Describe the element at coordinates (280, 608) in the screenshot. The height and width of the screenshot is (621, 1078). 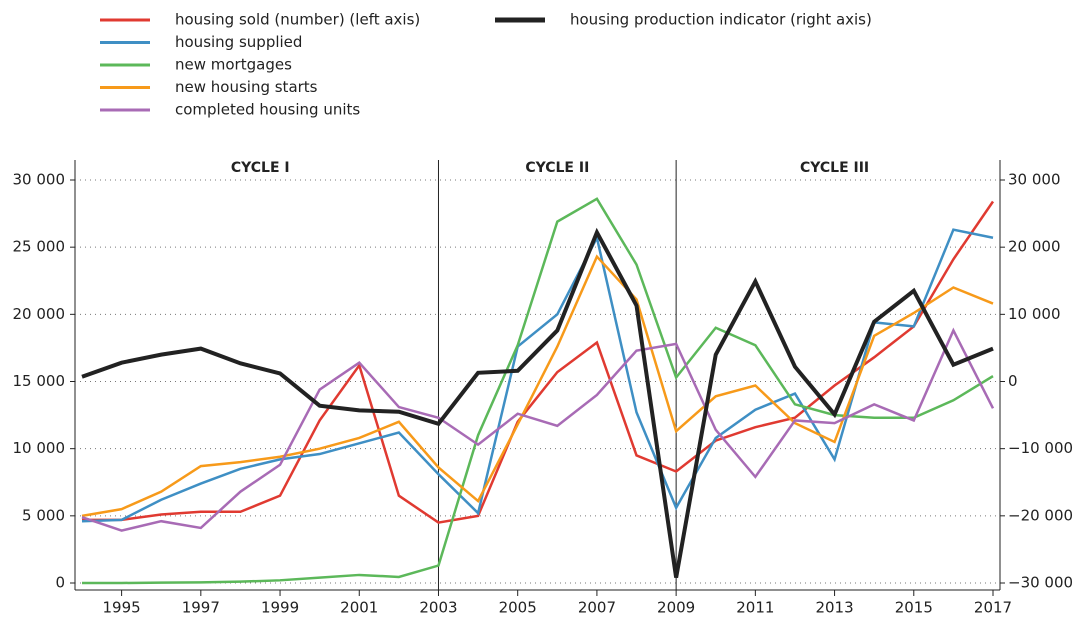
I see `x-tick-label: 1999` at that location.